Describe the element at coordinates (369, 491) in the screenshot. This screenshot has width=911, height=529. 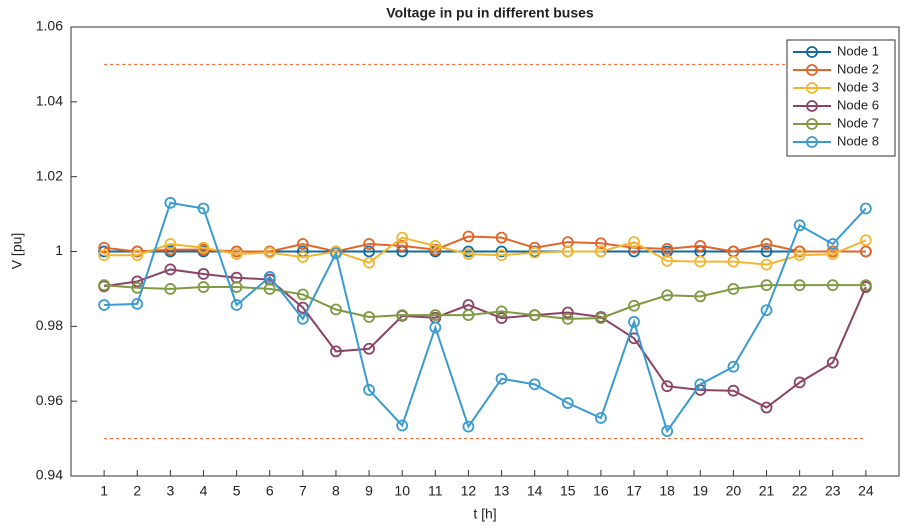
I see `x-tick-label: 9` at that location.